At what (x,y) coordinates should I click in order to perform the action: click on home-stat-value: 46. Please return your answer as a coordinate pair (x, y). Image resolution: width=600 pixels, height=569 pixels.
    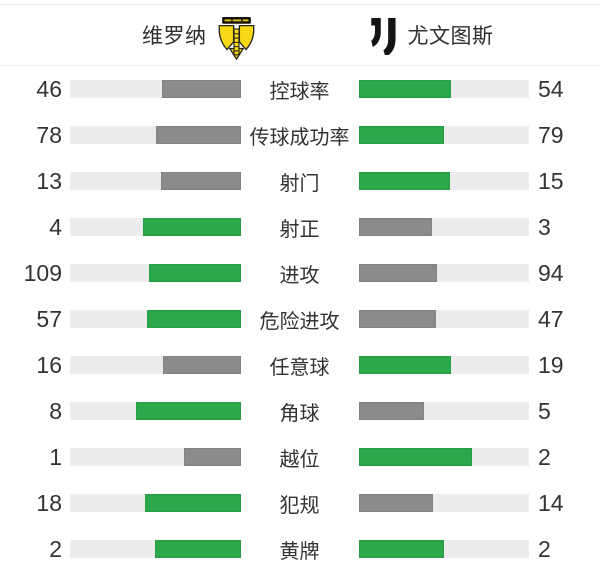
    Looking at the image, I should click on (49, 88).